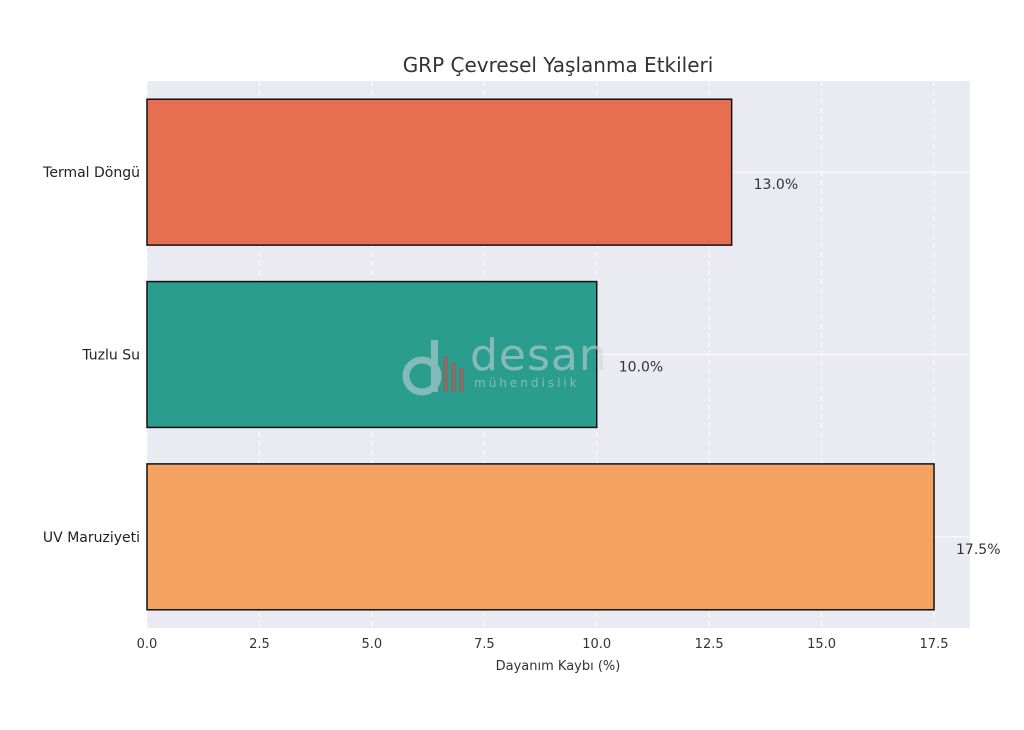 This screenshot has height=730, width=1024. Describe the element at coordinates (147, 644) in the screenshot. I see `x-tick-label: 0.0` at that location.